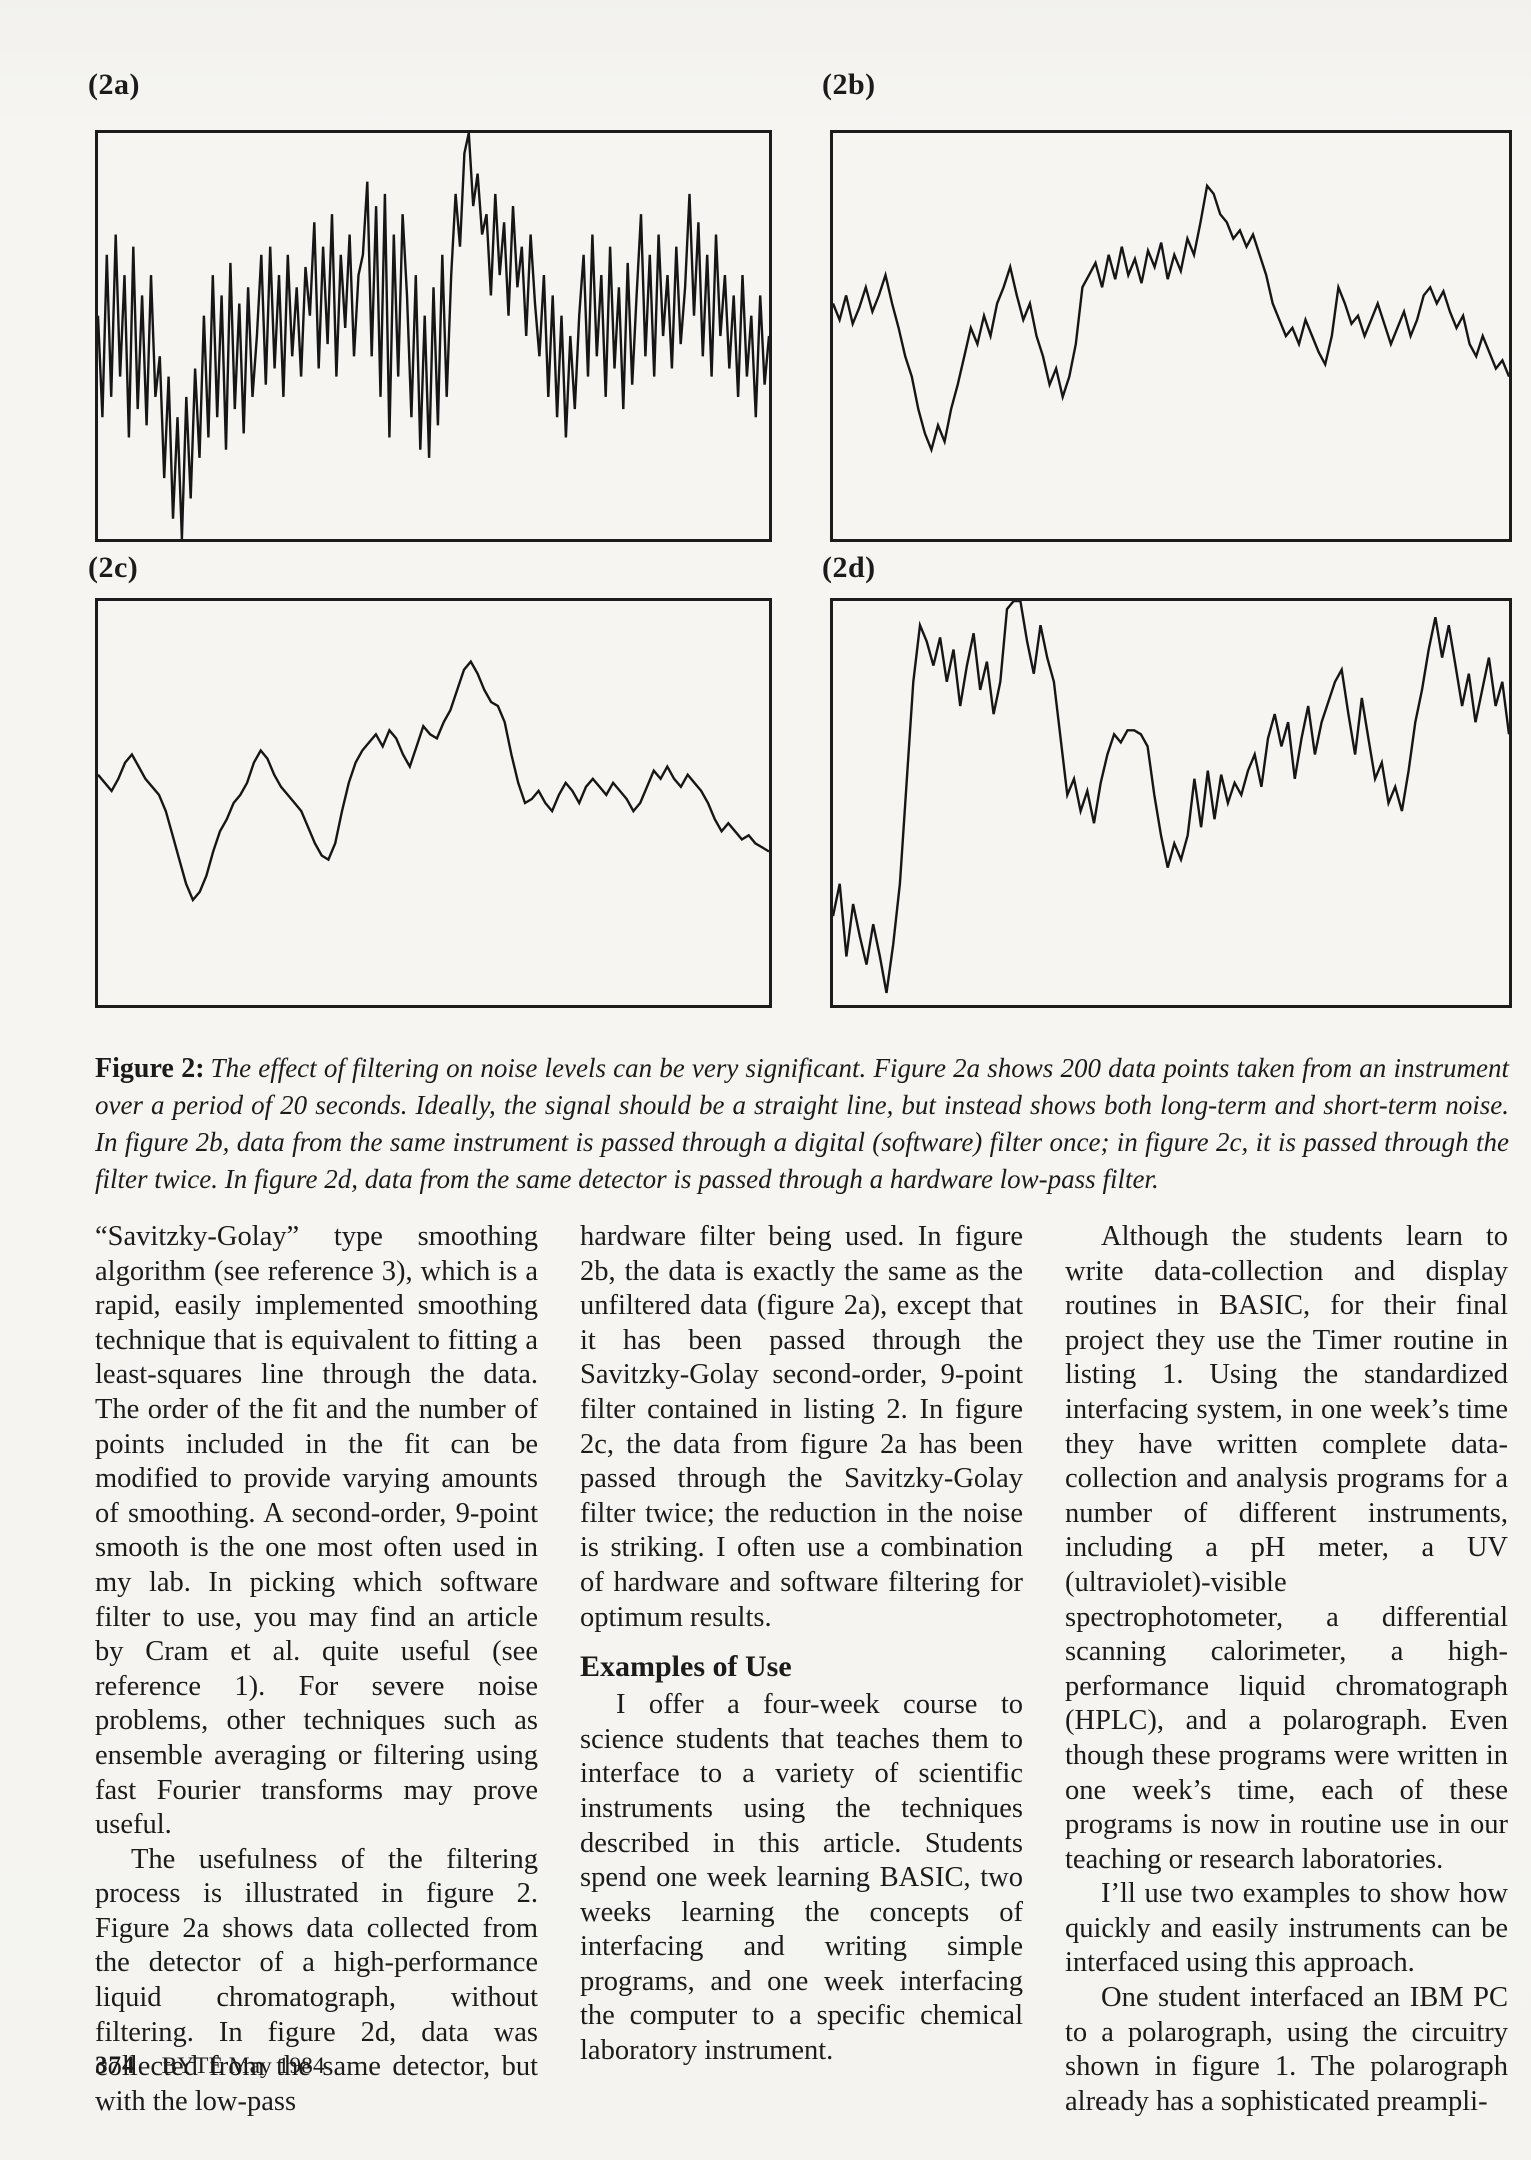  I want to click on noise-trace-2c, so click(433, 781).